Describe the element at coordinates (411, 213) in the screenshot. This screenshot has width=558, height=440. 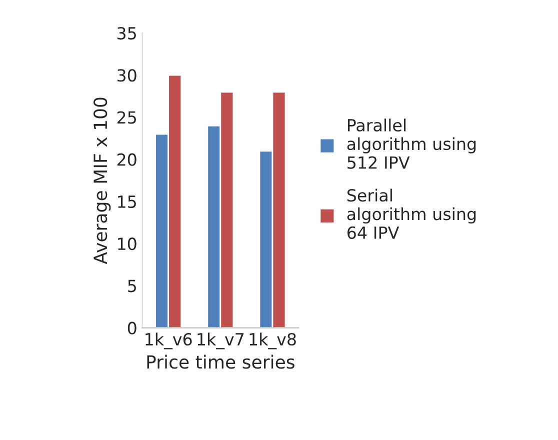
I see `legend-label: Serial algorithm using 64 IPV` at that location.